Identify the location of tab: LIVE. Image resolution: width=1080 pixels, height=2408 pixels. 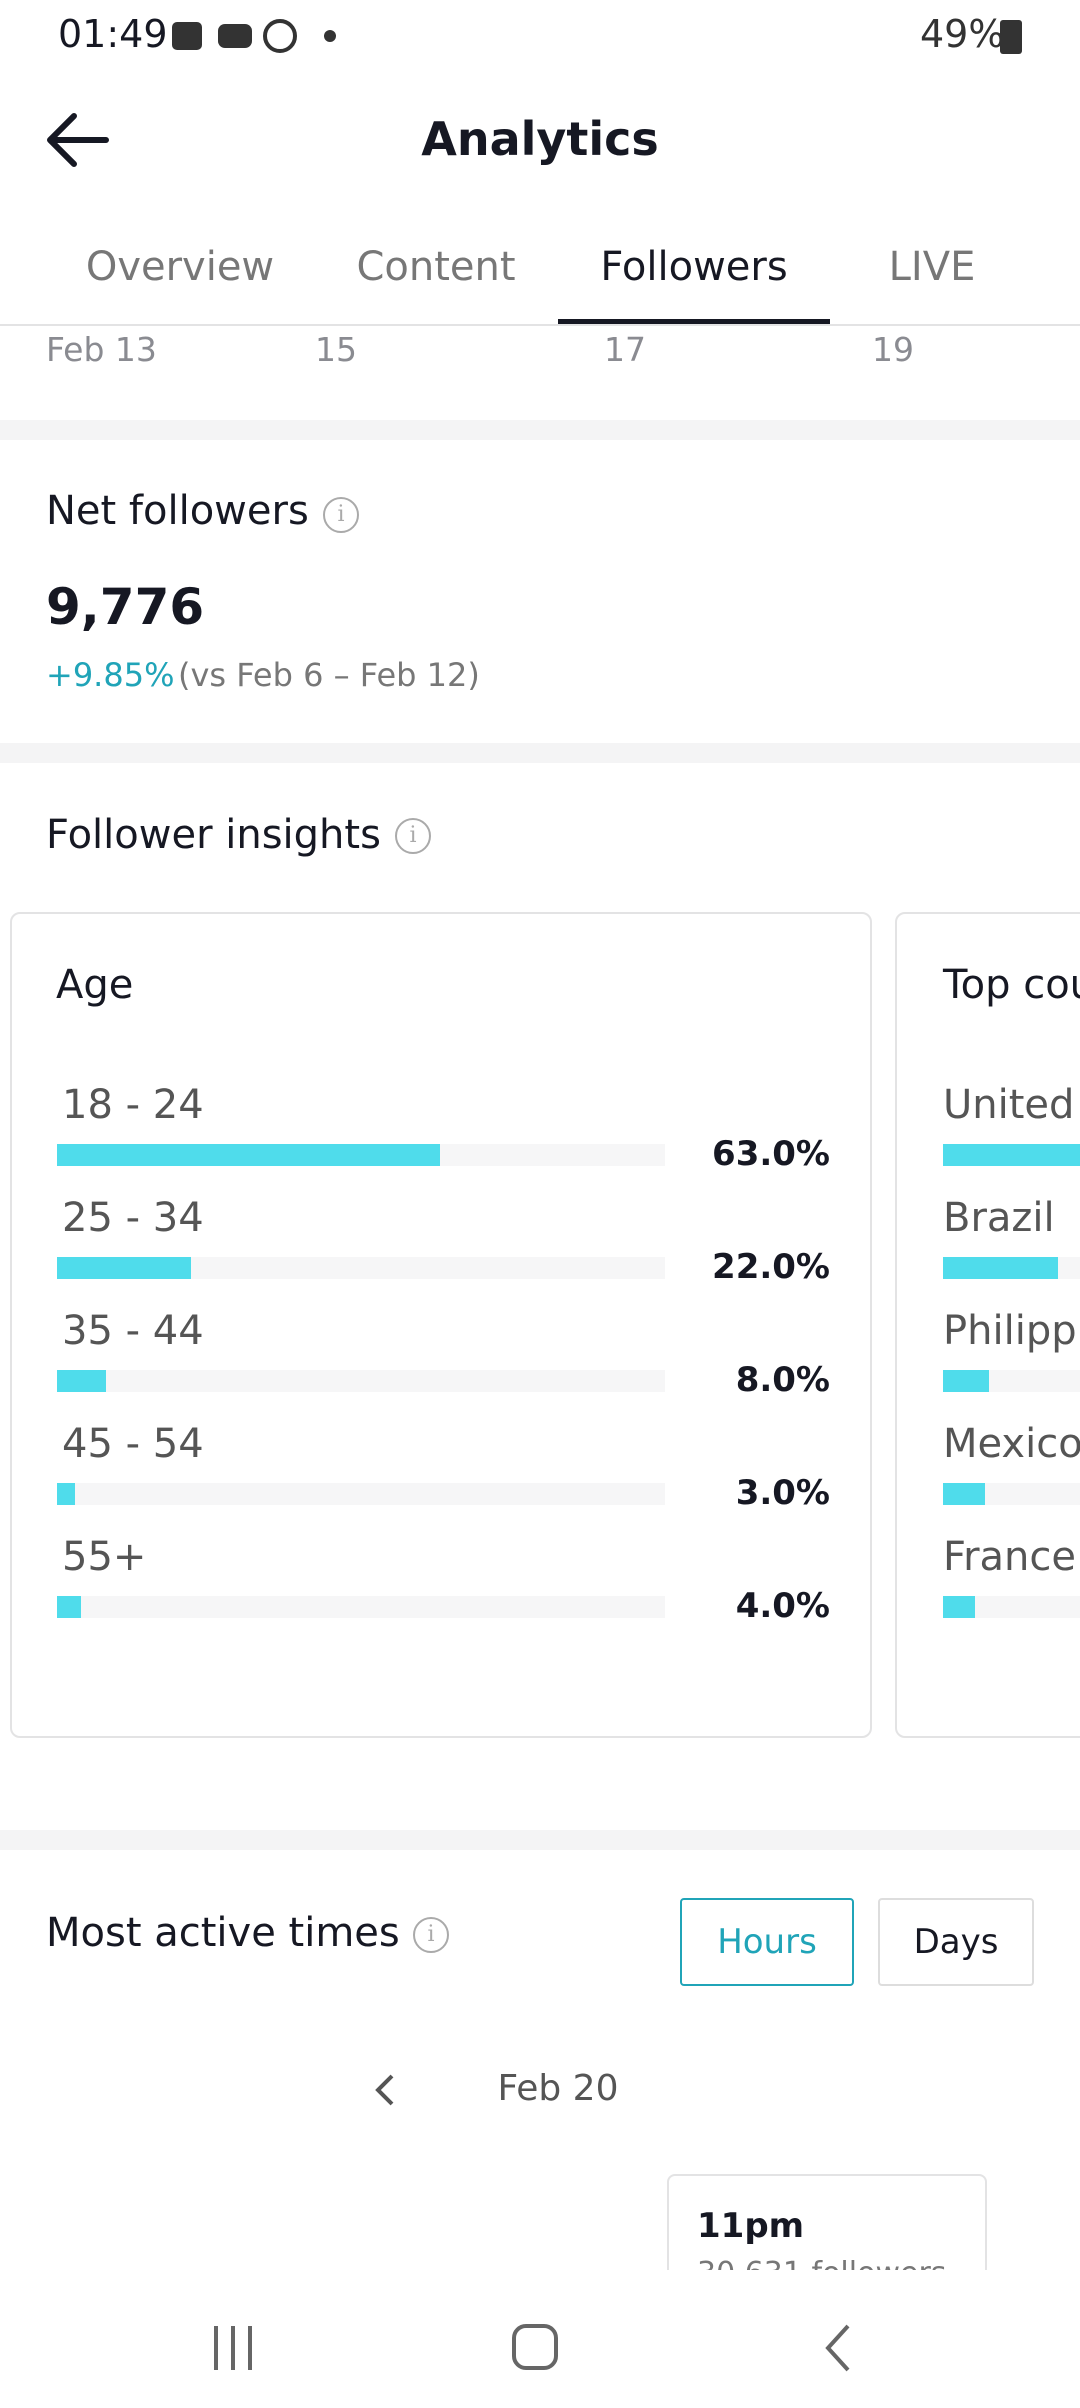
(932, 267).